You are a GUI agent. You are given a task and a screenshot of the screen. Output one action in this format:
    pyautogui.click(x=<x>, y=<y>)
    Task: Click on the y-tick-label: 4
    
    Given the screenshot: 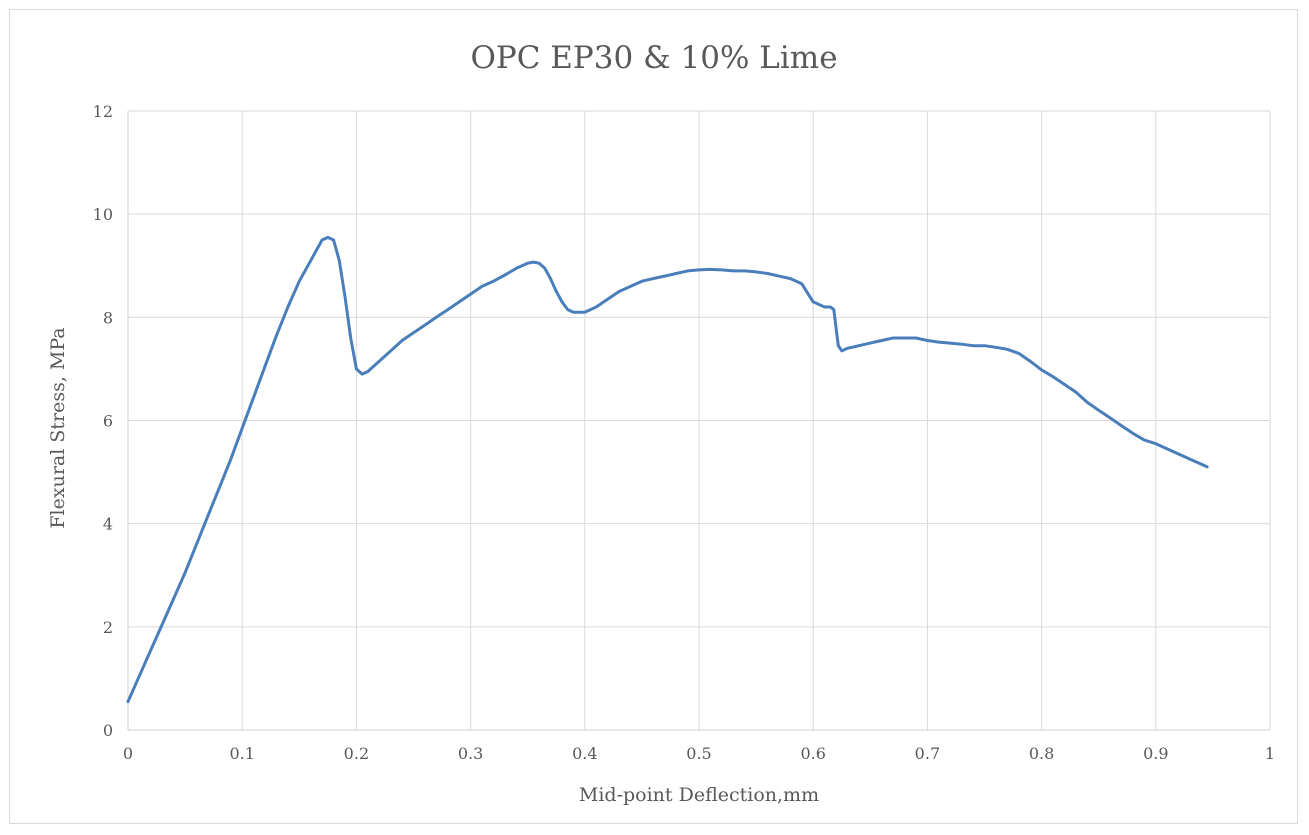 What is the action you would take?
    pyautogui.click(x=108, y=524)
    